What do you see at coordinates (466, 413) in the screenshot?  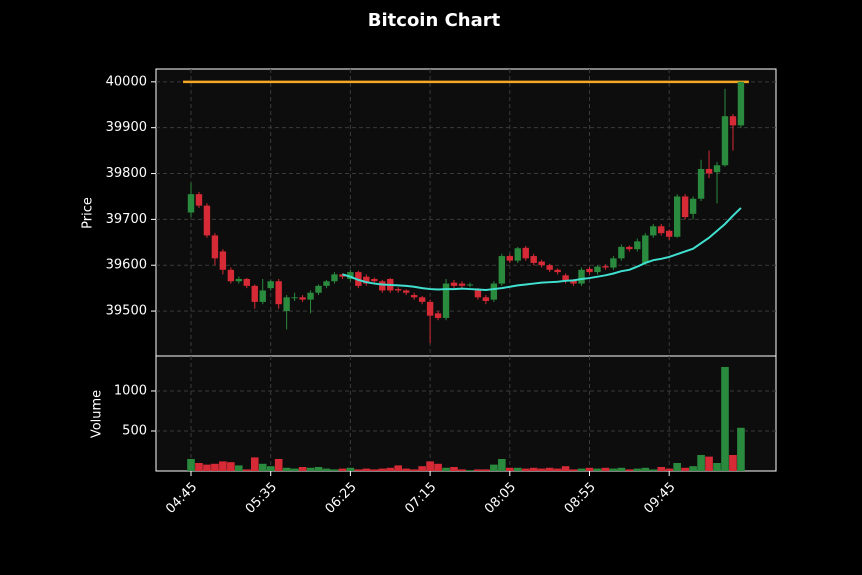 I see `volume-panel` at bounding box center [466, 413].